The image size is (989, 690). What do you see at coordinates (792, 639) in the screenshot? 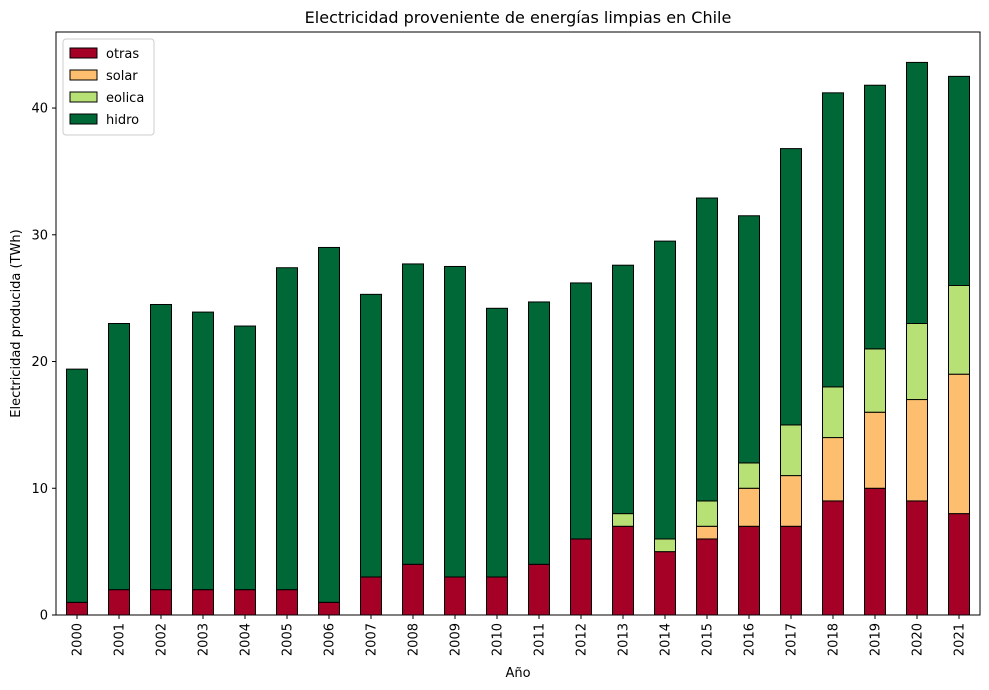
I see `x-tick-label: 2017` at bounding box center [792, 639].